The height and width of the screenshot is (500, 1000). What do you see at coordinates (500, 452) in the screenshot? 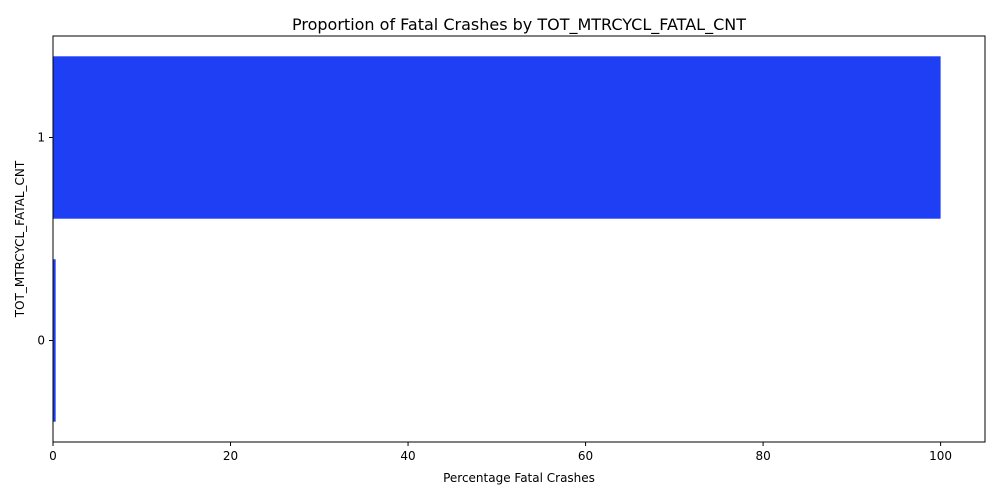
I see `x-ticks: 0 20 40 60 80 100` at bounding box center [500, 452].